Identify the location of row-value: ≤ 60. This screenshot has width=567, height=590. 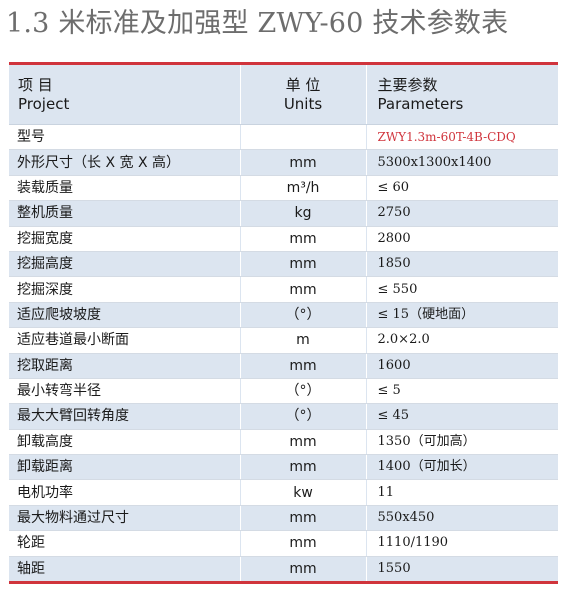
(461, 188).